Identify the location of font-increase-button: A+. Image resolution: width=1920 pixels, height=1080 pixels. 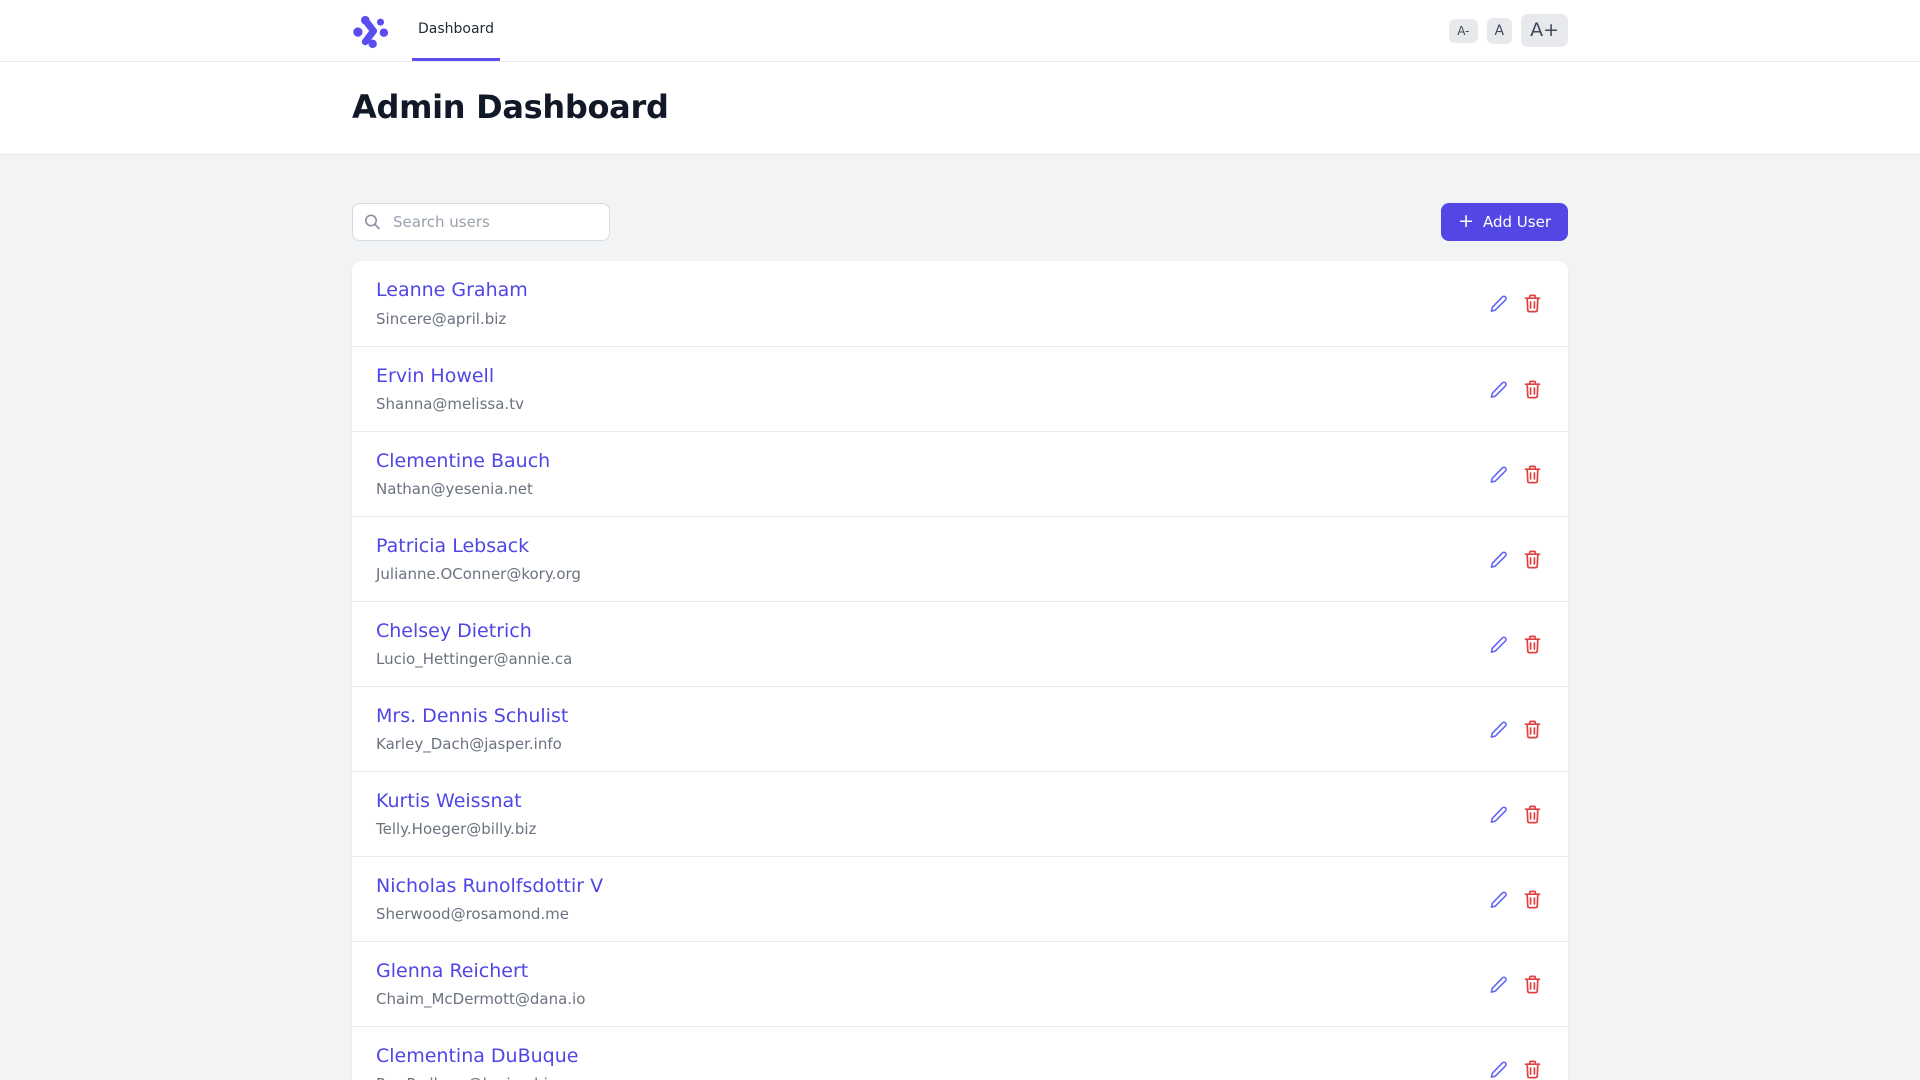
(1544, 30).